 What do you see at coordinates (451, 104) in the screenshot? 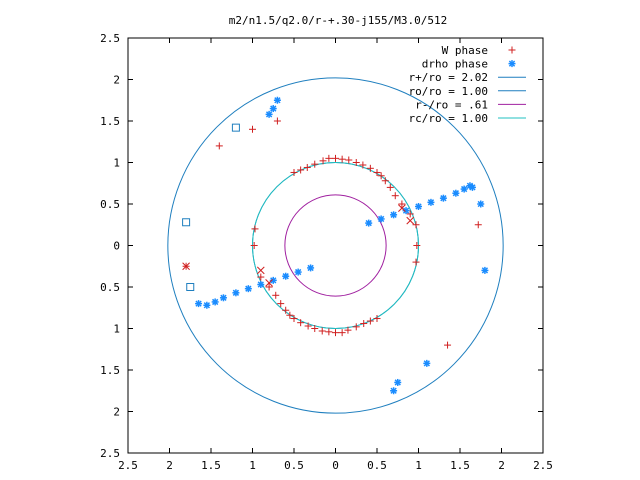
I see `legend-label: r-/ro = .61` at bounding box center [451, 104].